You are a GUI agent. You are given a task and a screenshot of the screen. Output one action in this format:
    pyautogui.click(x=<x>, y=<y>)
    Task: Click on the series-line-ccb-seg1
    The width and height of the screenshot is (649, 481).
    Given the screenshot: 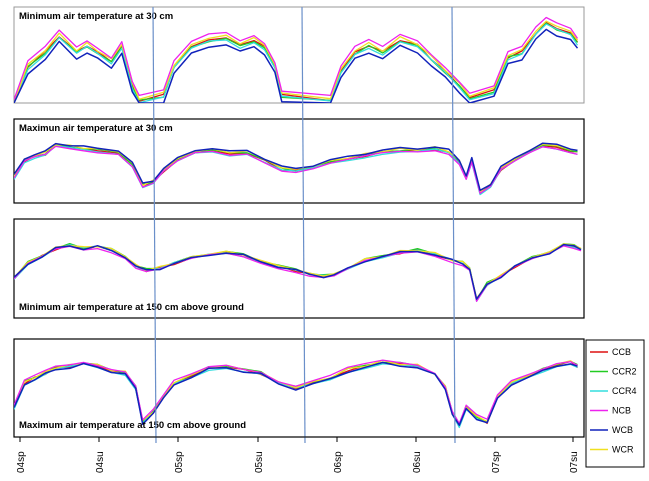 What is the action you would take?
    pyautogui.click(x=296, y=393)
    